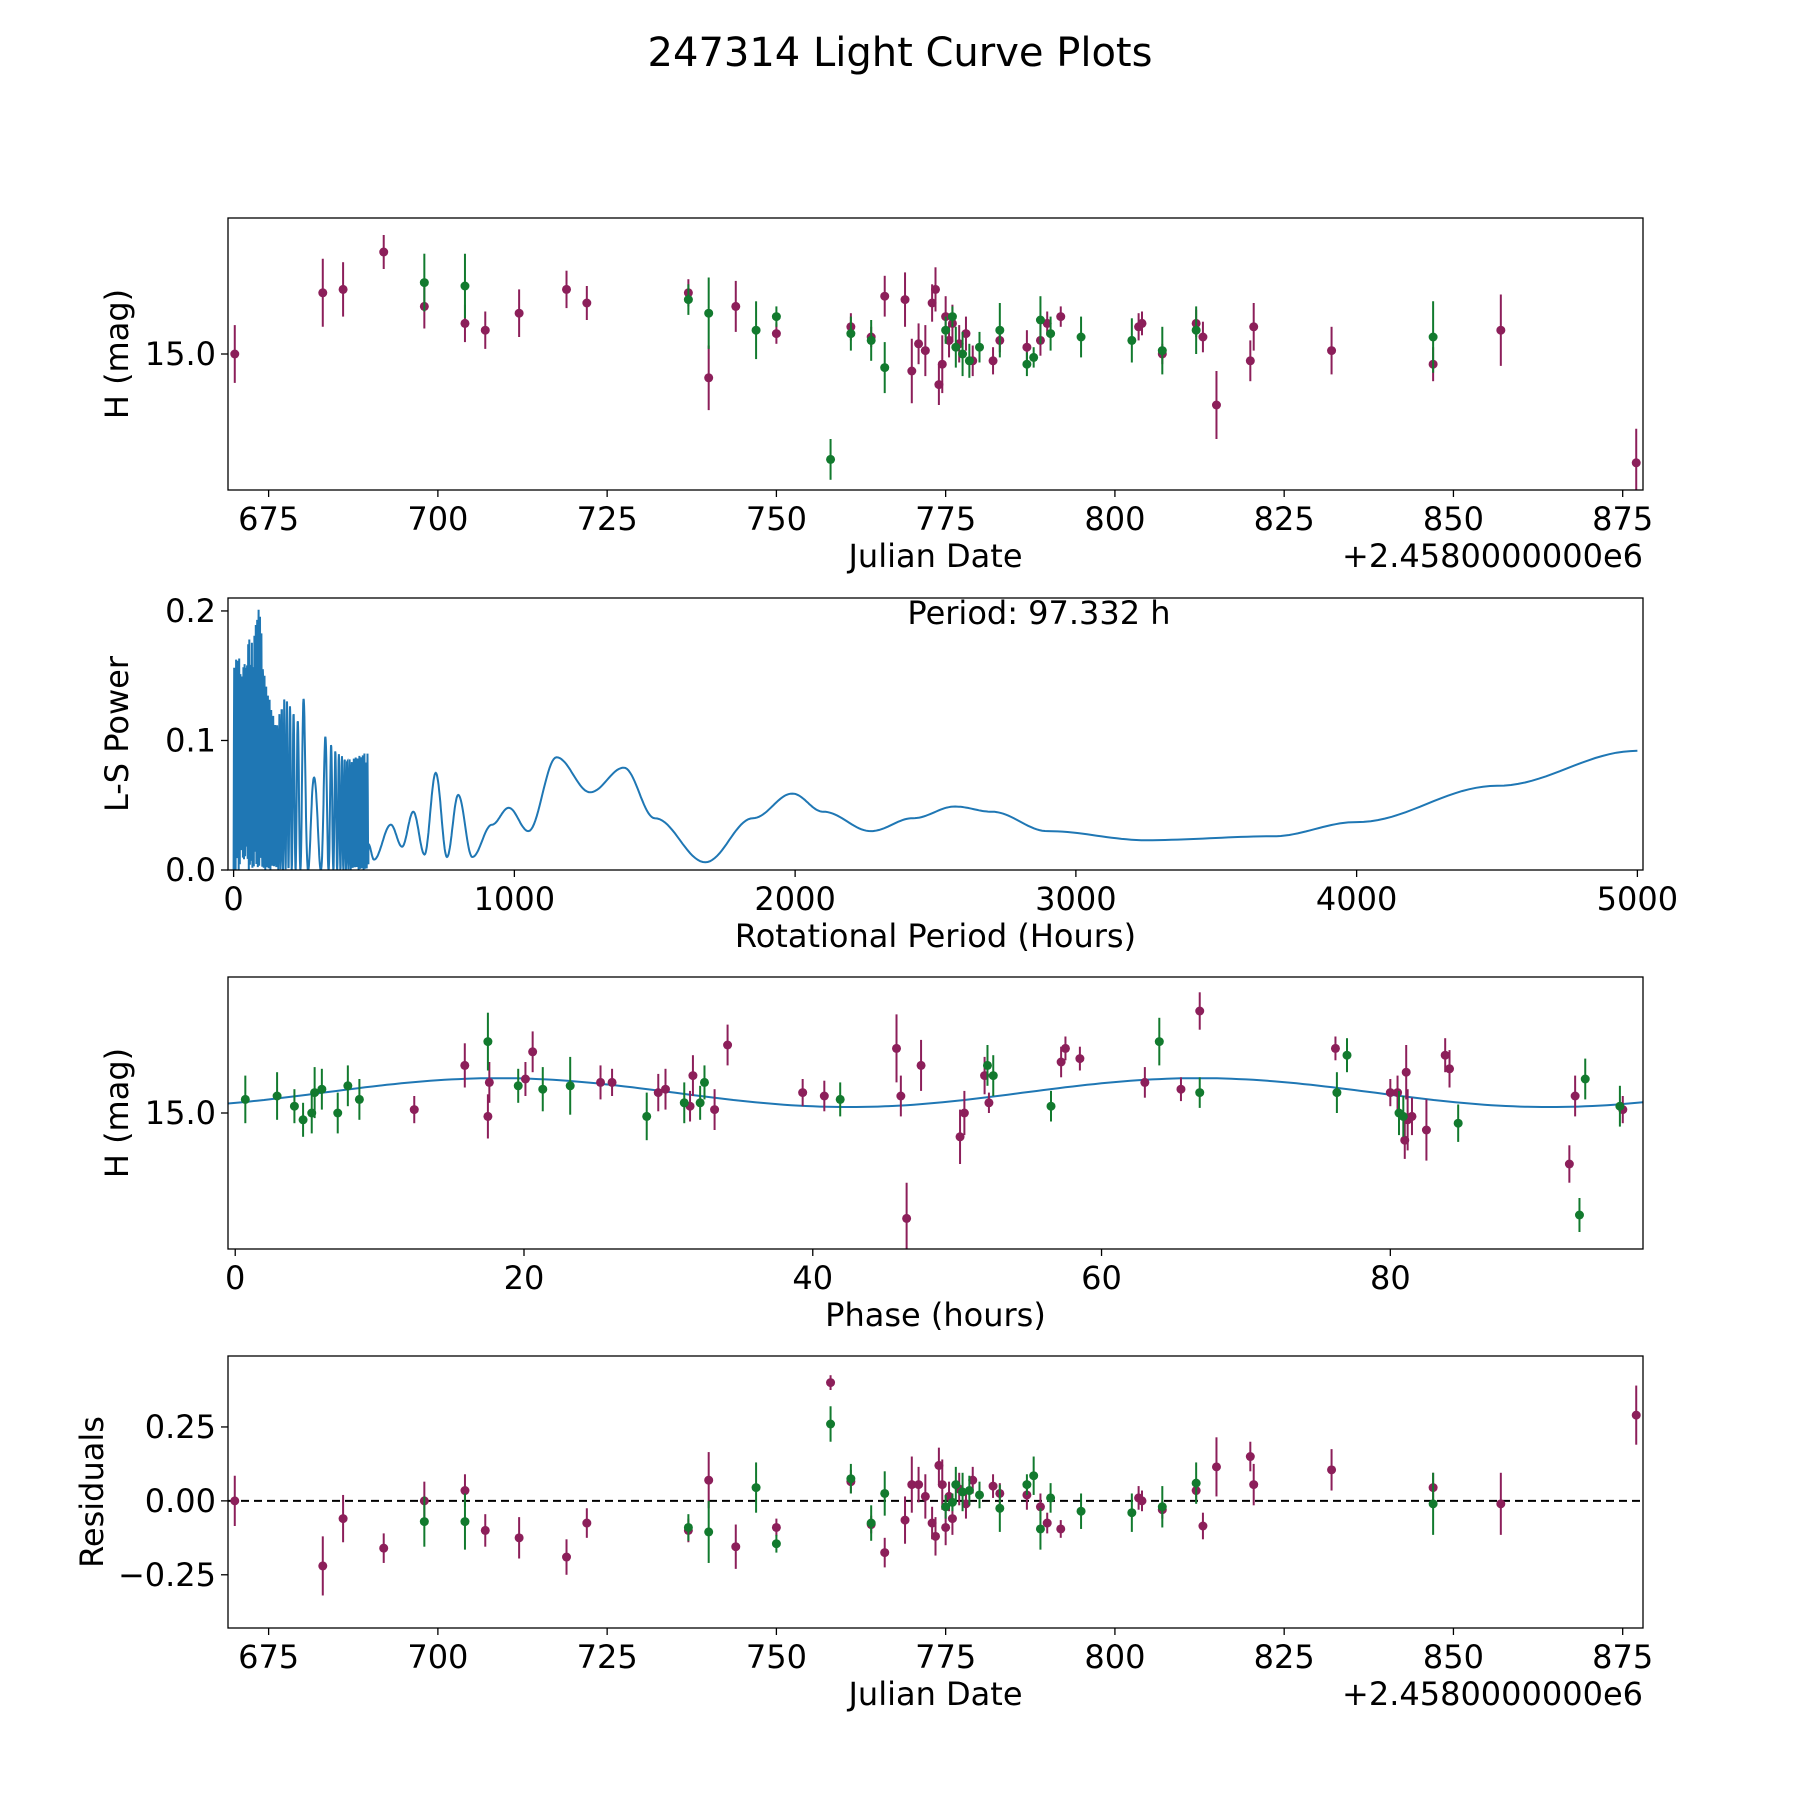 The image size is (1800, 1800). Describe the element at coordinates (233, 899) in the screenshot. I see `x-tick-label: 0` at that location.